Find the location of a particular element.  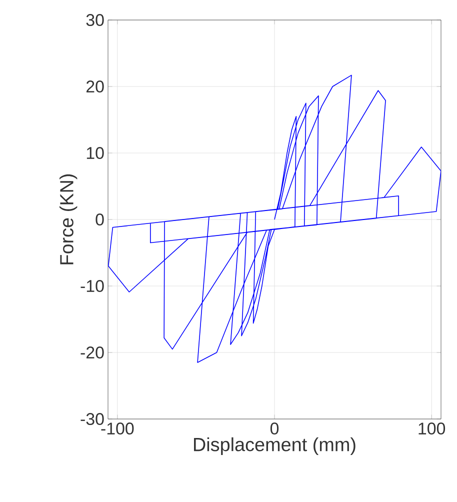

x-axis-title: Displacement (mm) is located at coordinates (275, 446).